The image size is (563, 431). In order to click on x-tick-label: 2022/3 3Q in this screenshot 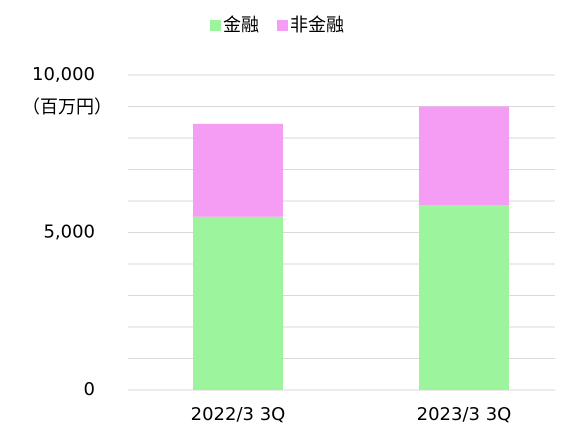, I will do `click(238, 414)`.